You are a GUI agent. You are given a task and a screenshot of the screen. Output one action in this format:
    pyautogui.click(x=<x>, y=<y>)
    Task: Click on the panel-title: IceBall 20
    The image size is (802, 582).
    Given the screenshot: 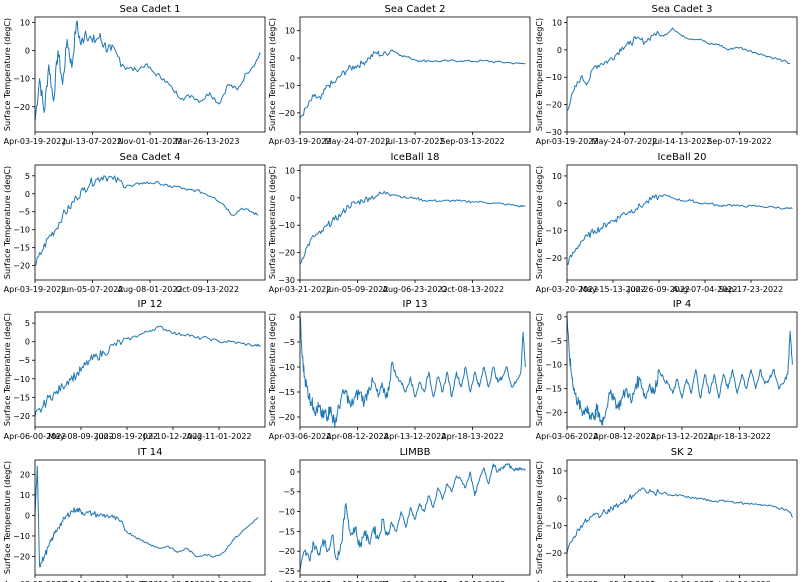 What is the action you would take?
    pyautogui.click(x=681, y=157)
    